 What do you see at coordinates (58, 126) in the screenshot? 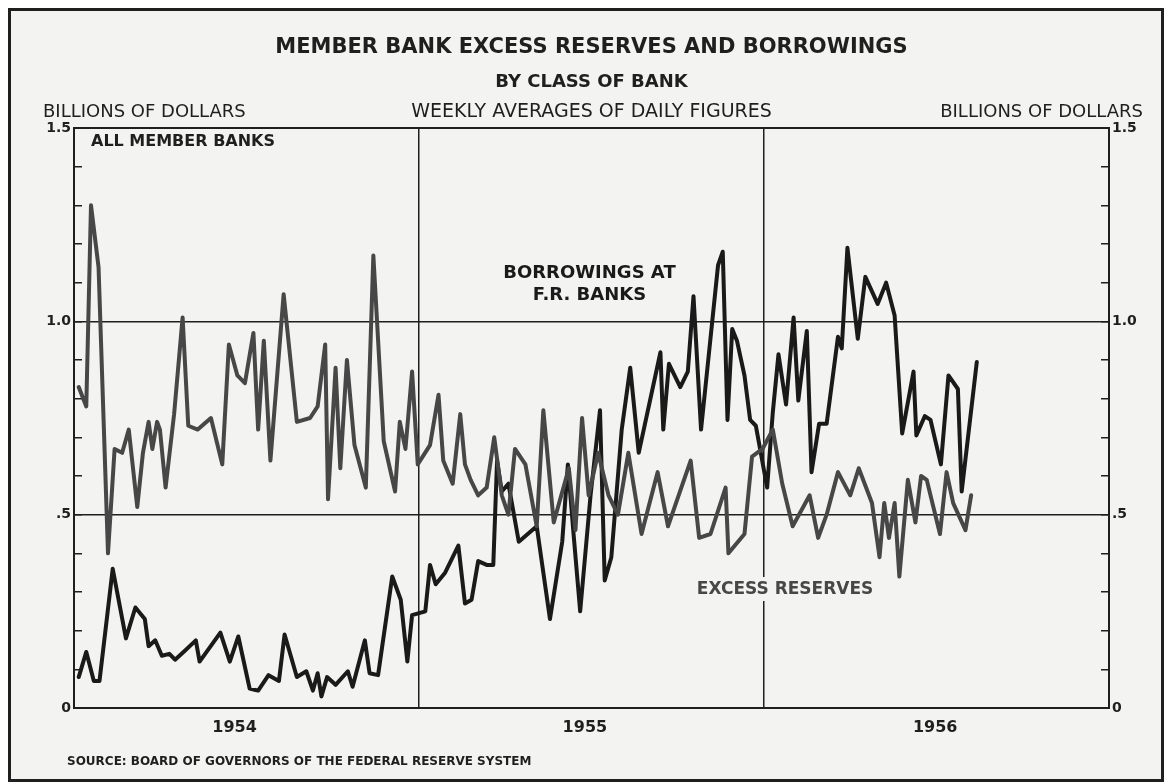
I see `y-tick-label: 1.5` at bounding box center [58, 126].